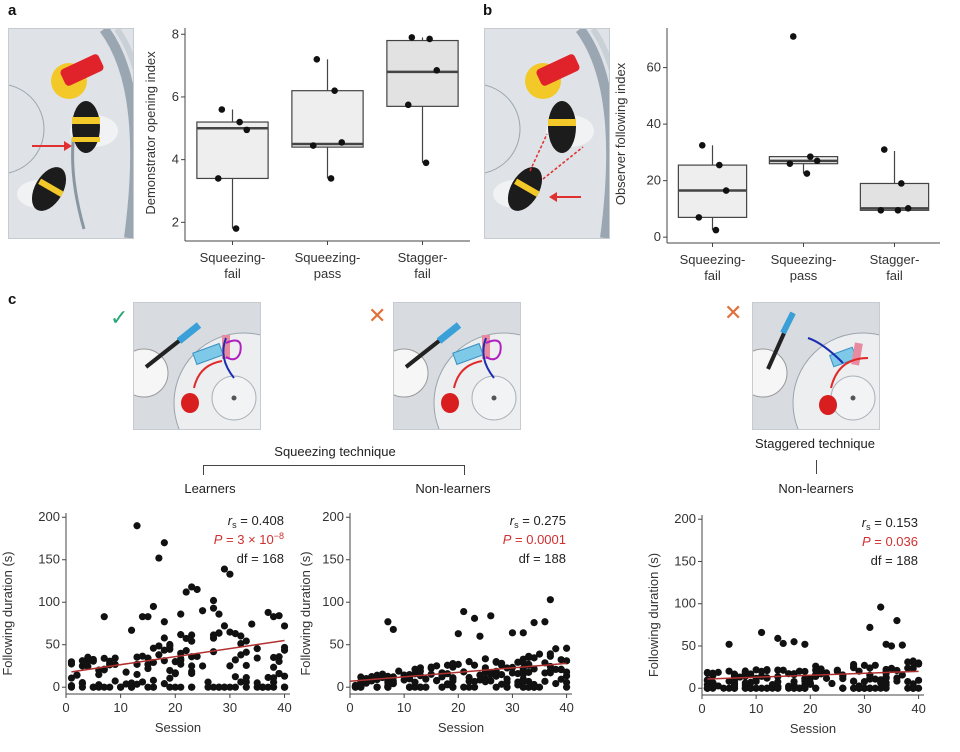 The image size is (960, 752). I want to click on y-tick-label: 150, so click(49, 559).